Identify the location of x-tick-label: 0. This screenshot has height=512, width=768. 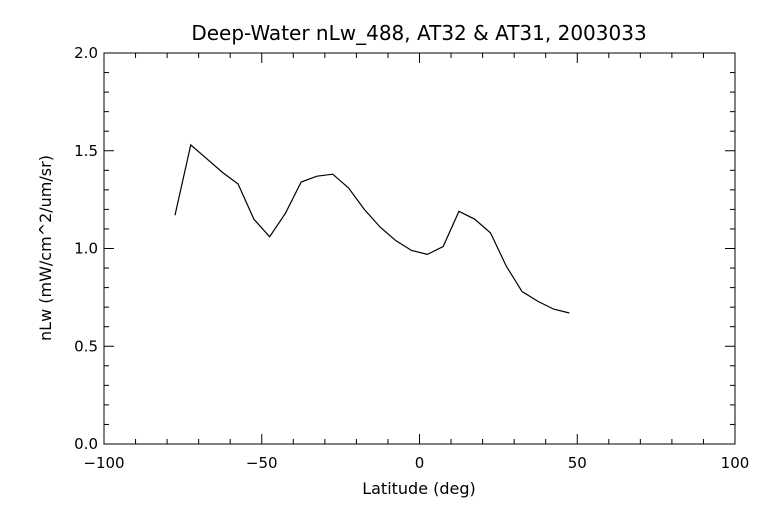
(420, 463).